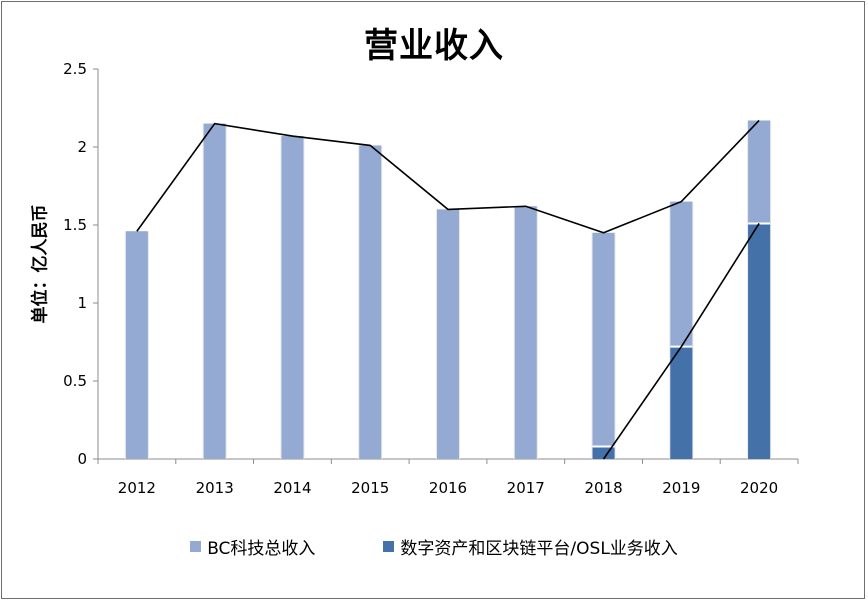  What do you see at coordinates (82, 147) in the screenshot?
I see `y-tick-label: 2` at bounding box center [82, 147].